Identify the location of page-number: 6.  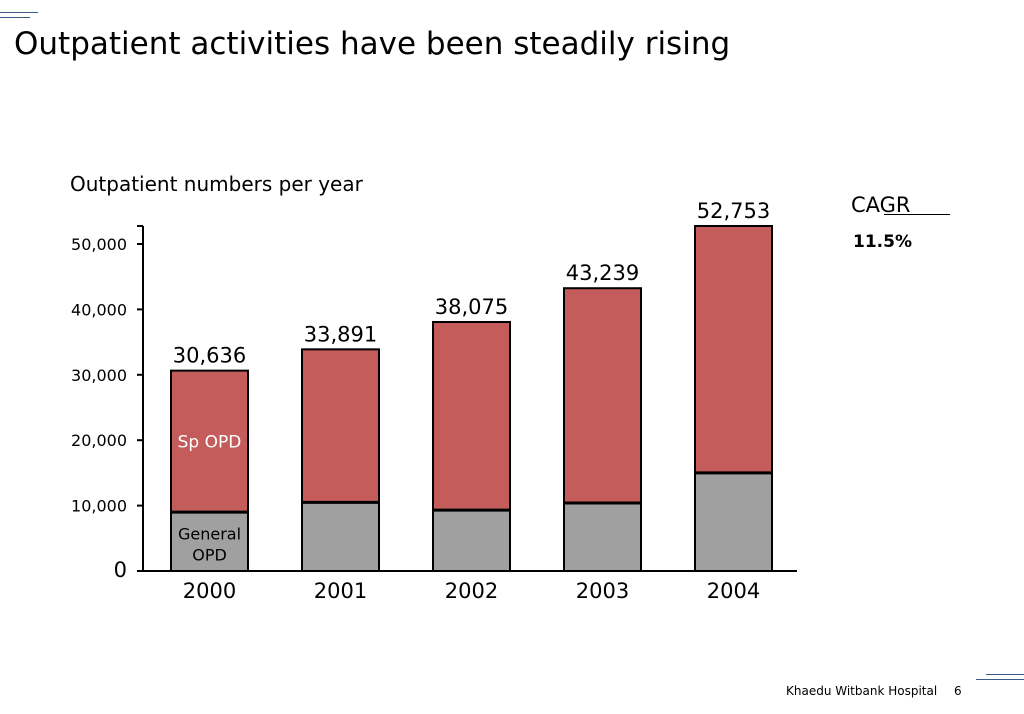
(958, 691).